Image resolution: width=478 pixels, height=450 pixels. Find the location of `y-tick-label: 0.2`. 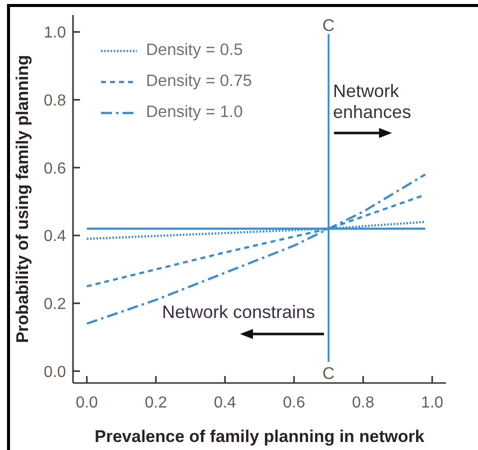

y-tick-label: 0.2 is located at coordinates (55, 304).